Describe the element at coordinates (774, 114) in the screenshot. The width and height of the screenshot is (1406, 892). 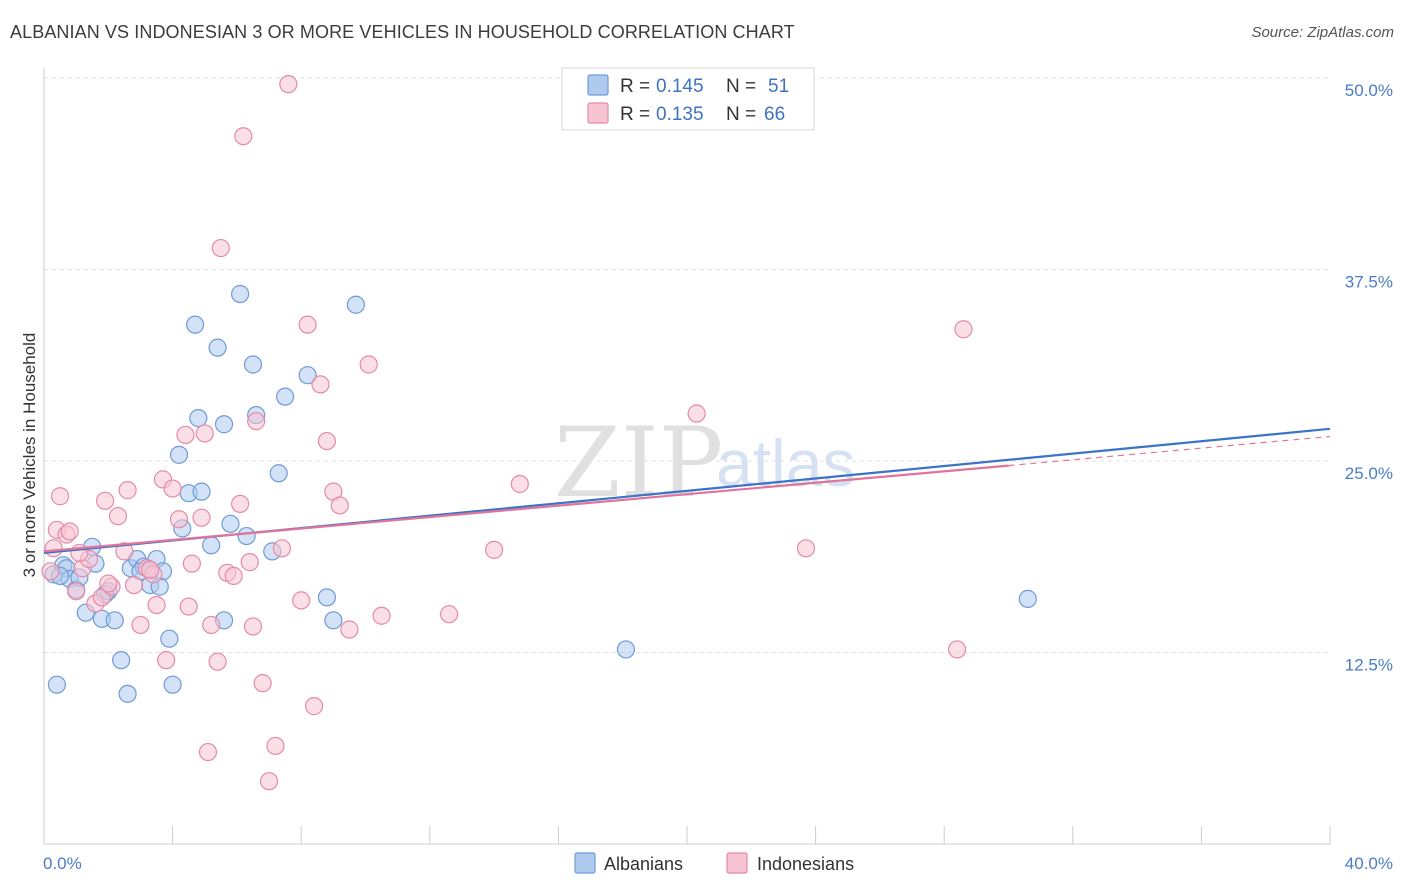
I see `legend-n-value-indonesians: 66` at that location.